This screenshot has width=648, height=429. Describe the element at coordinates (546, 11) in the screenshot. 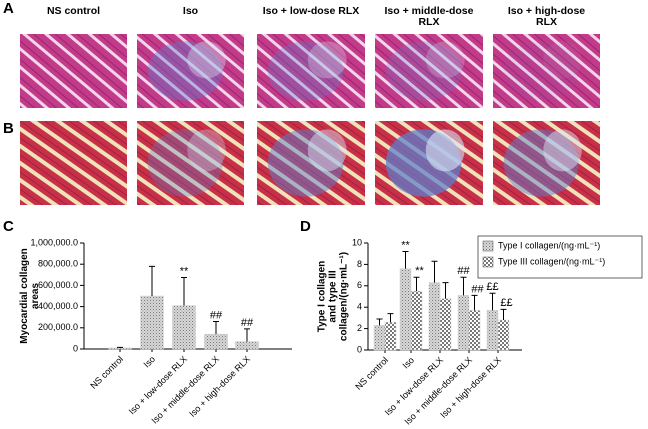

I see `column-header: Iso + high-dose` at that location.